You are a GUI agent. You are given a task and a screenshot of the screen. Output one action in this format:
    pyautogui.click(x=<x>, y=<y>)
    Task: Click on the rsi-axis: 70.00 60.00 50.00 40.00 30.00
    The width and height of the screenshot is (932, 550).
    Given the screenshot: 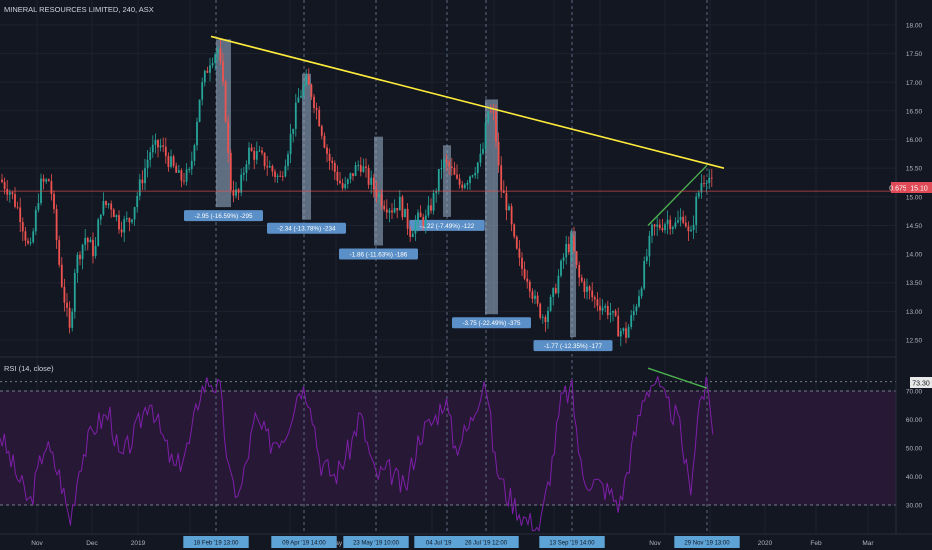 What is the action you would take?
    pyautogui.click(x=914, y=449)
    